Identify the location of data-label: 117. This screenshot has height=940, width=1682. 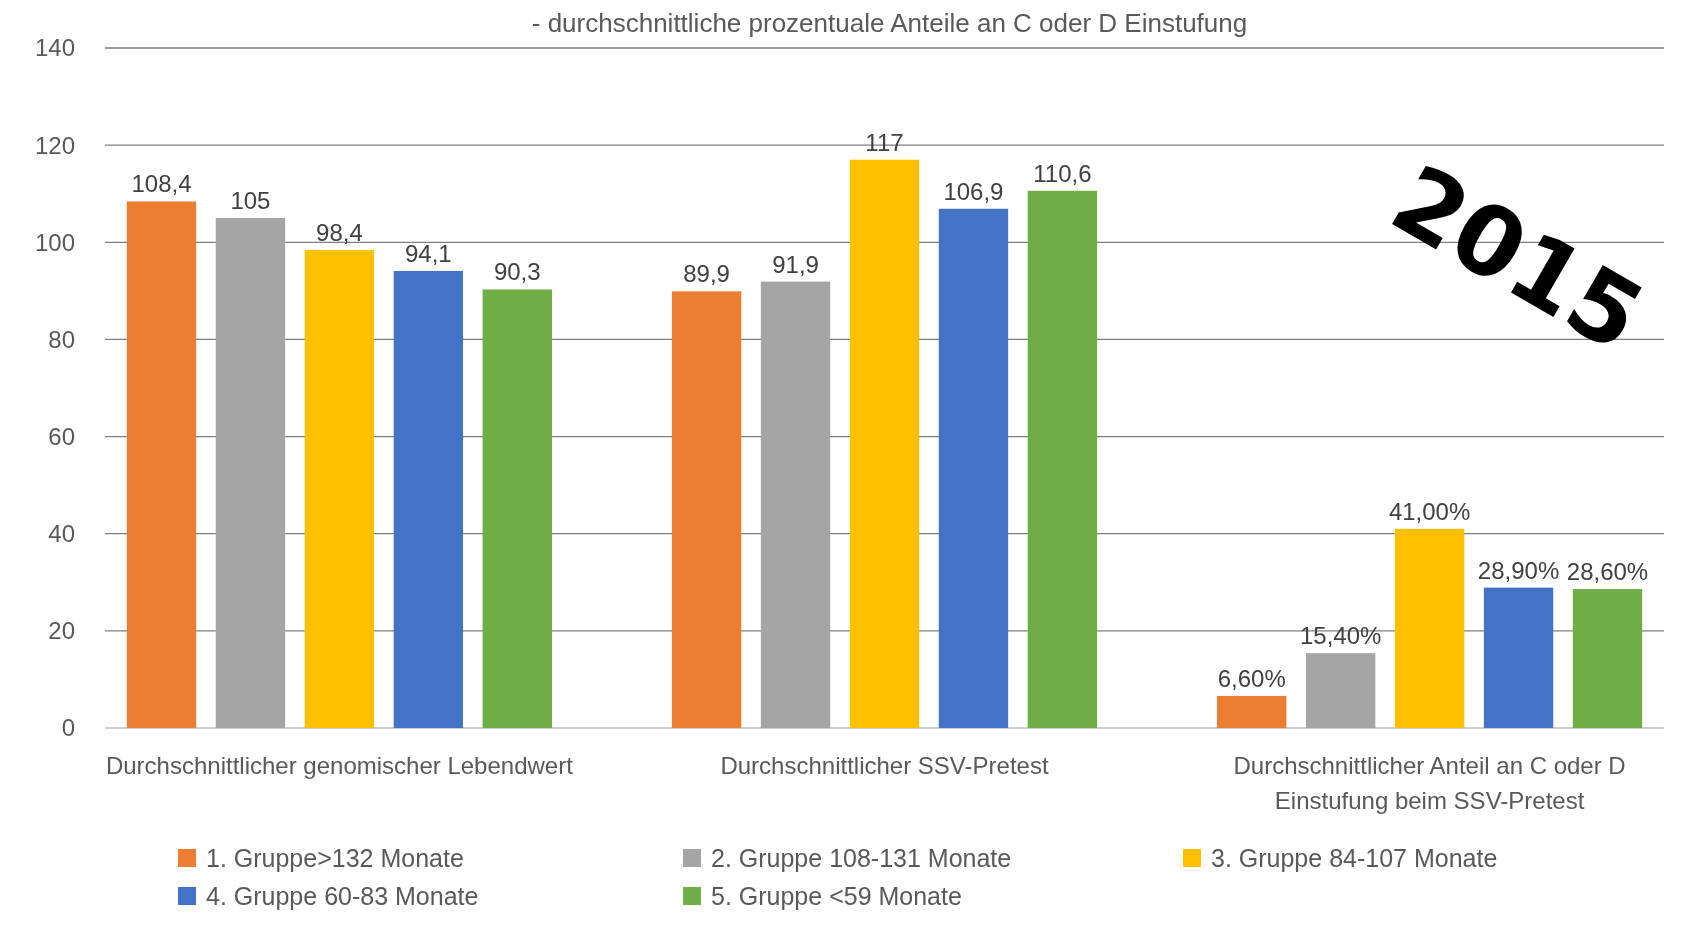
(884, 142).